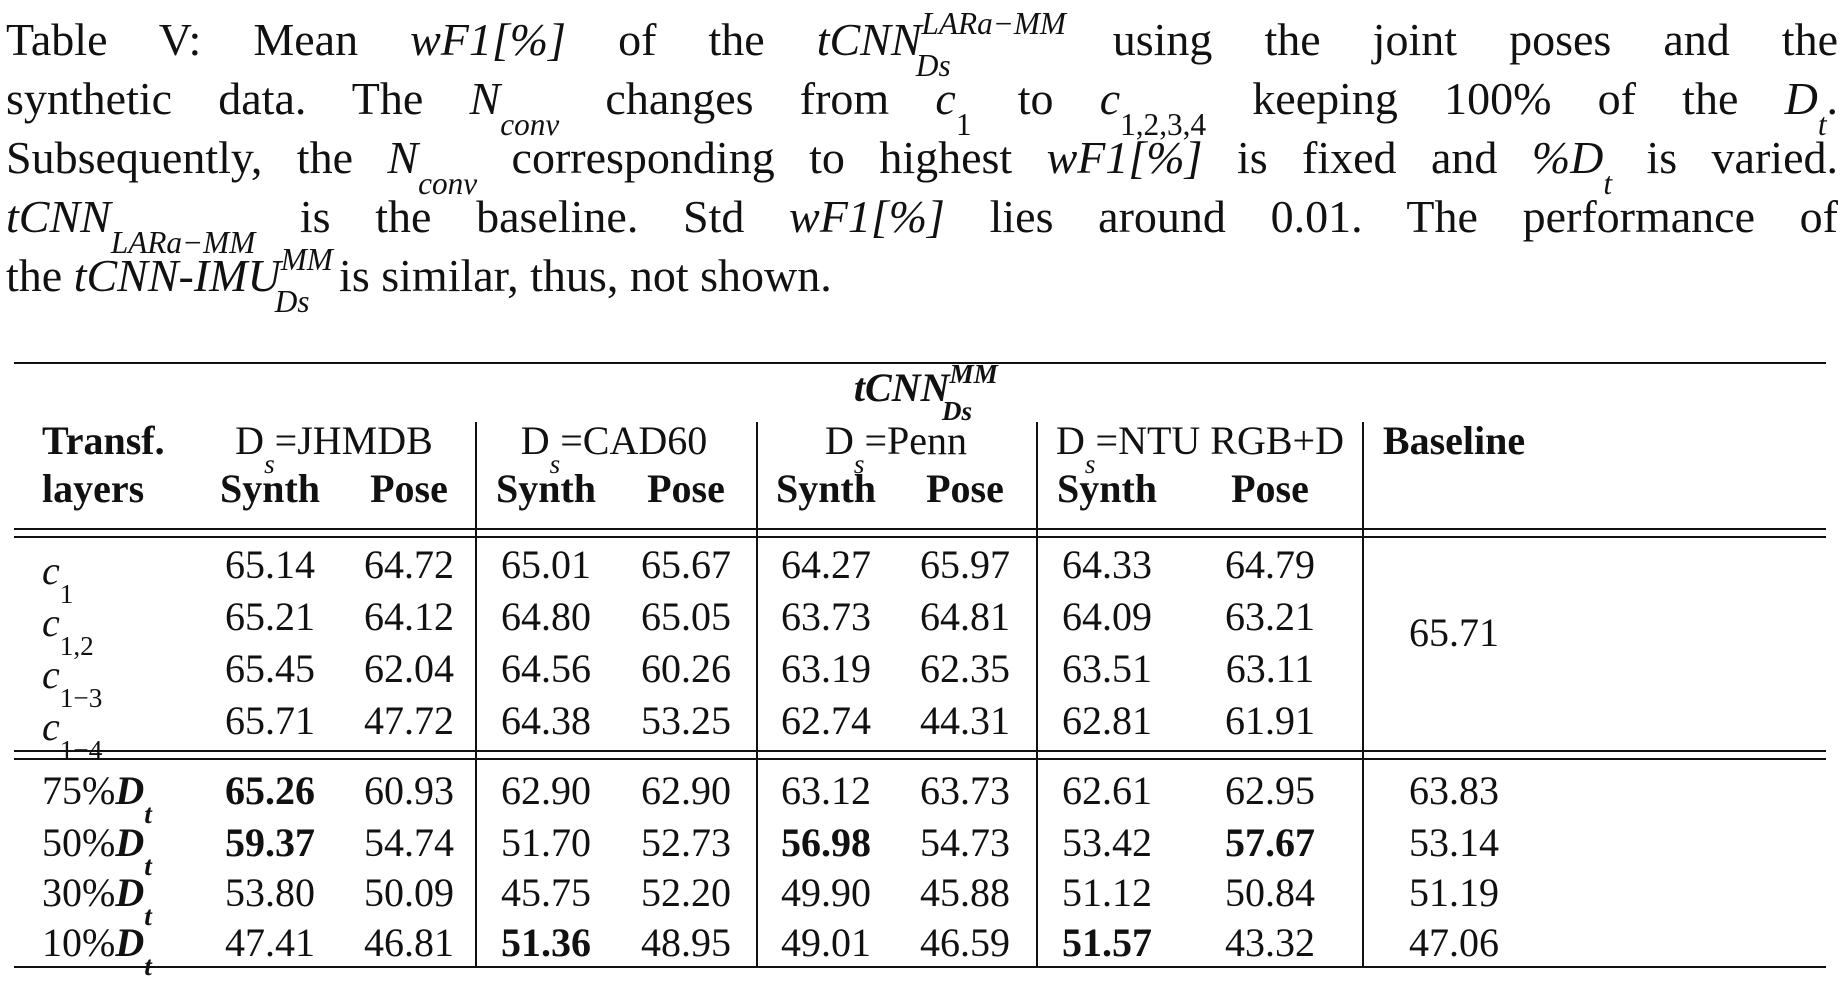 Image resolution: width=1845 pixels, height=981 pixels. What do you see at coordinates (409, 616) in the screenshot?
I see `table-cell: 64.12` at bounding box center [409, 616].